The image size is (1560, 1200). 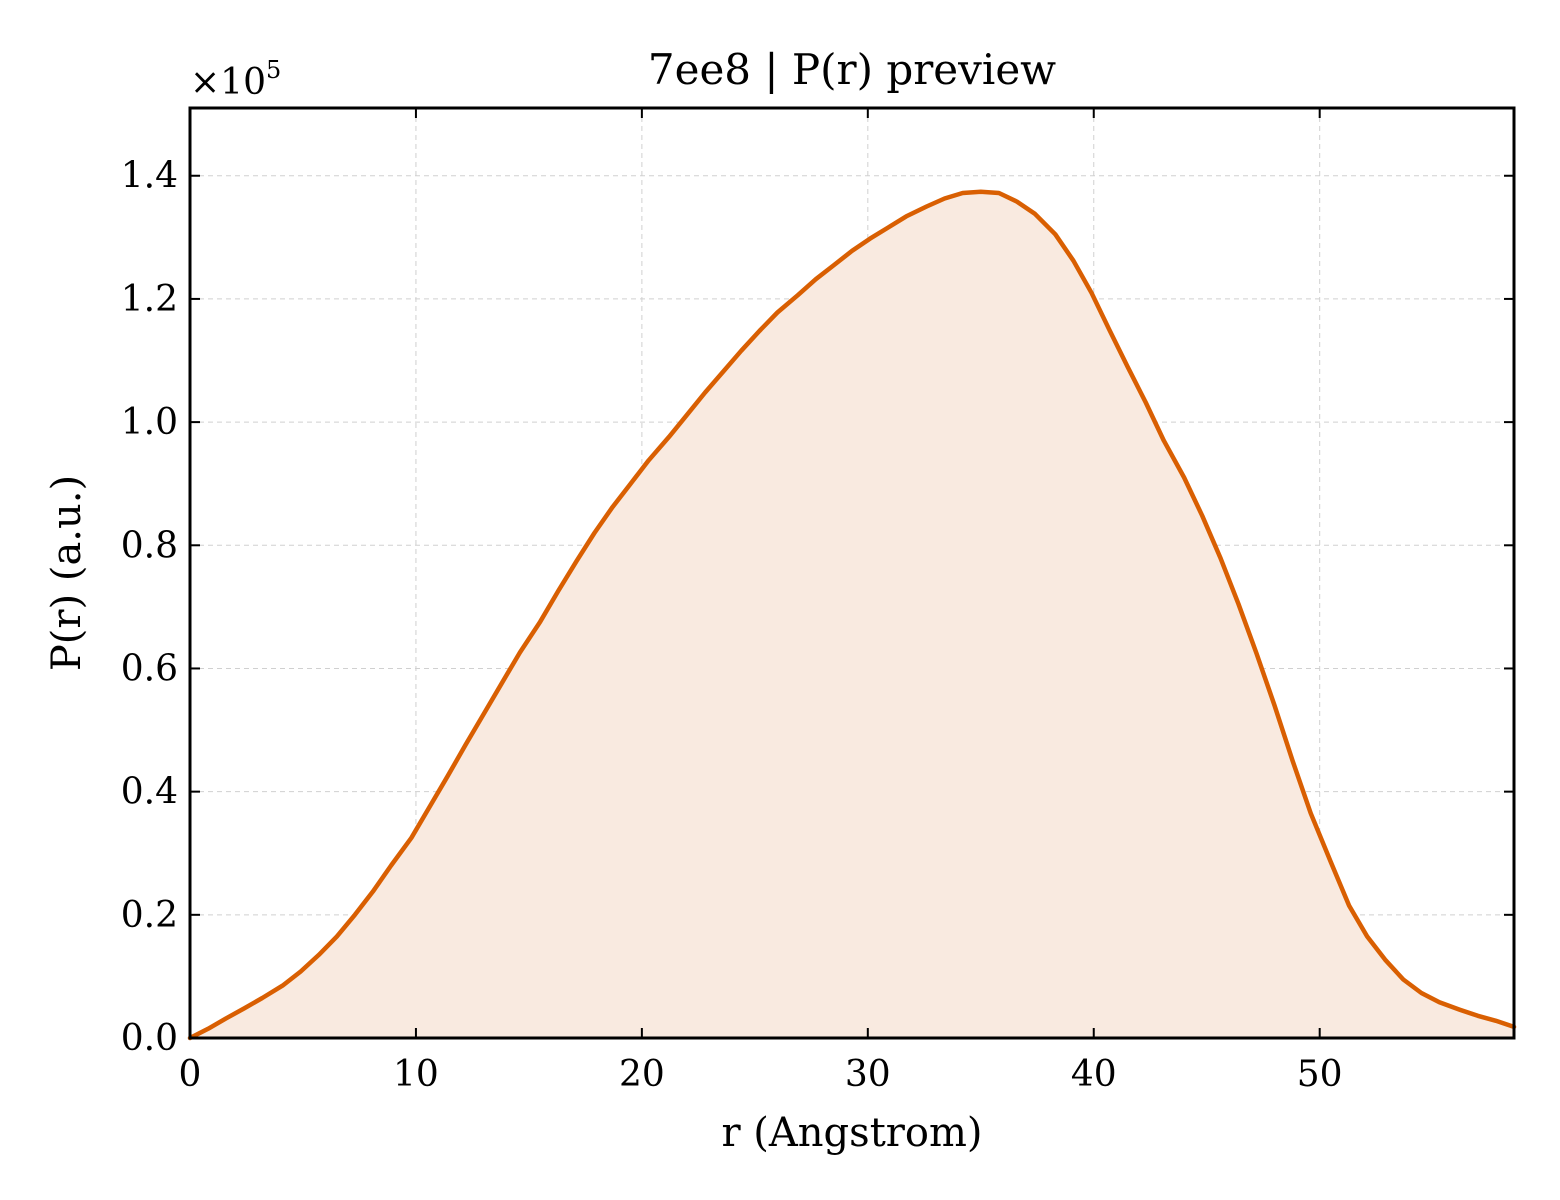 I want to click on y-axis-multiplier: ×10⁵, so click(x=235, y=79).